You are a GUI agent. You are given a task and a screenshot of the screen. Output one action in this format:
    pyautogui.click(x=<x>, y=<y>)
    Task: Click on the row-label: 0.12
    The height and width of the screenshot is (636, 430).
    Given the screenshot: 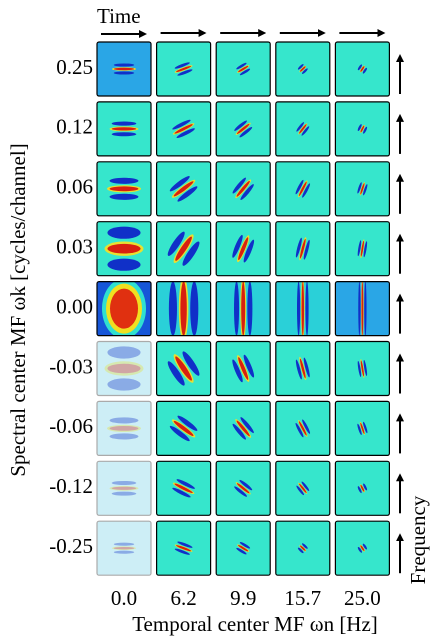 What is the action you would take?
    pyautogui.click(x=74, y=127)
    